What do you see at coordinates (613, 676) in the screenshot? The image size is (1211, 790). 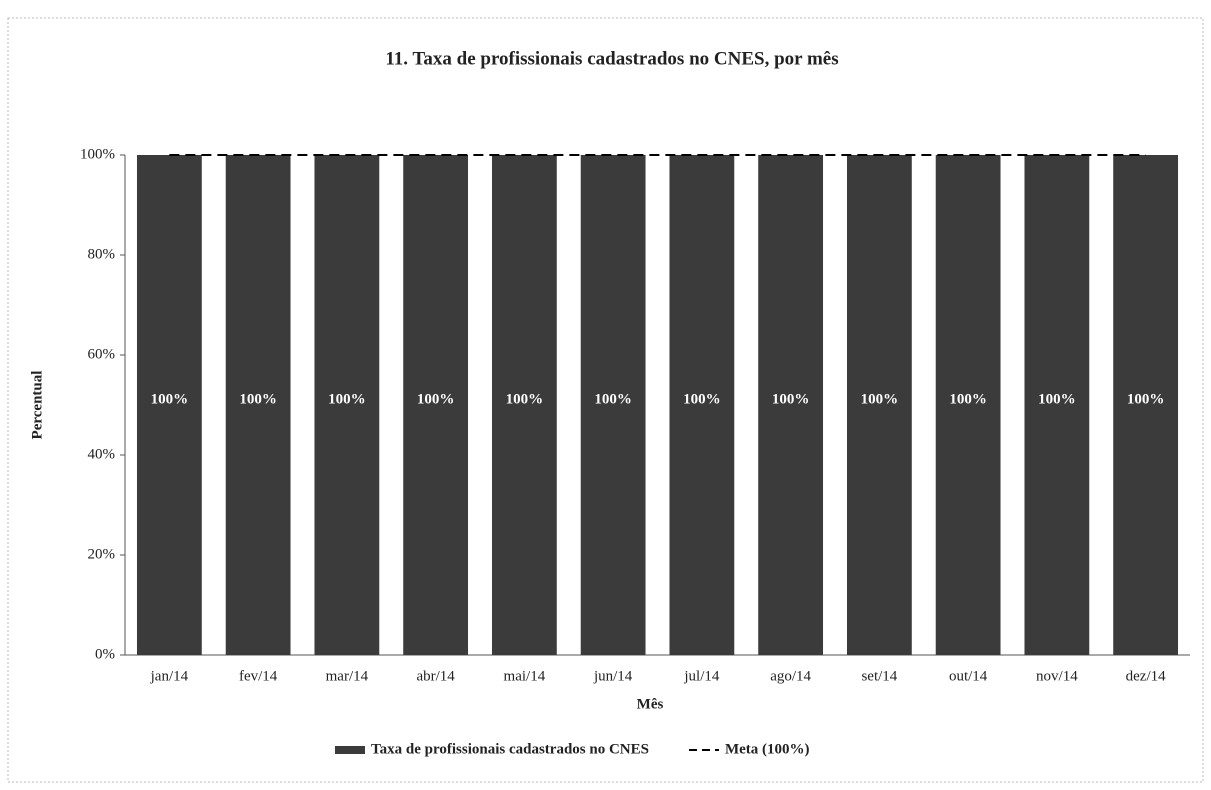 I see `x-tick-label: jun/14` at bounding box center [613, 676].